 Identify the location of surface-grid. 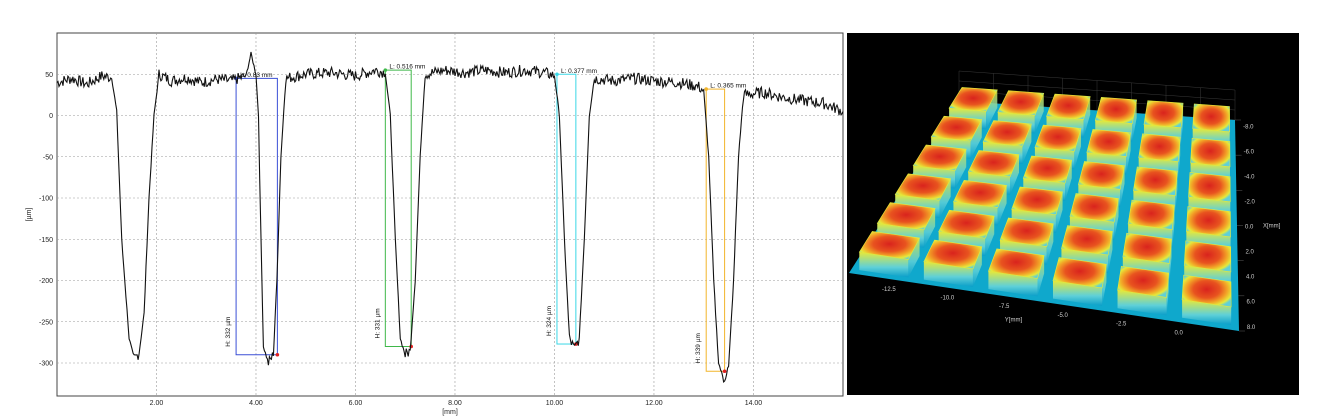
(1101, 201).